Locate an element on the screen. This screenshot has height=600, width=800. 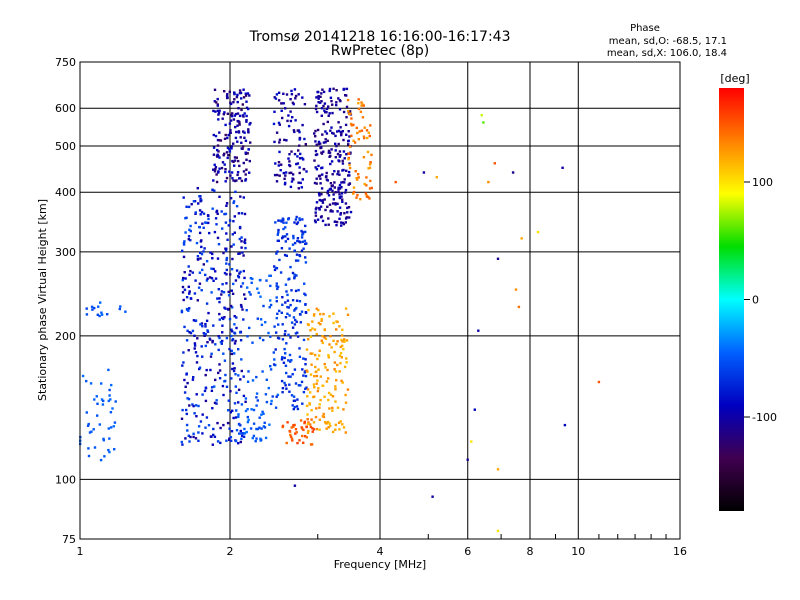
colorbar-ticks: 100 0 -100 is located at coordinates (760, 300).